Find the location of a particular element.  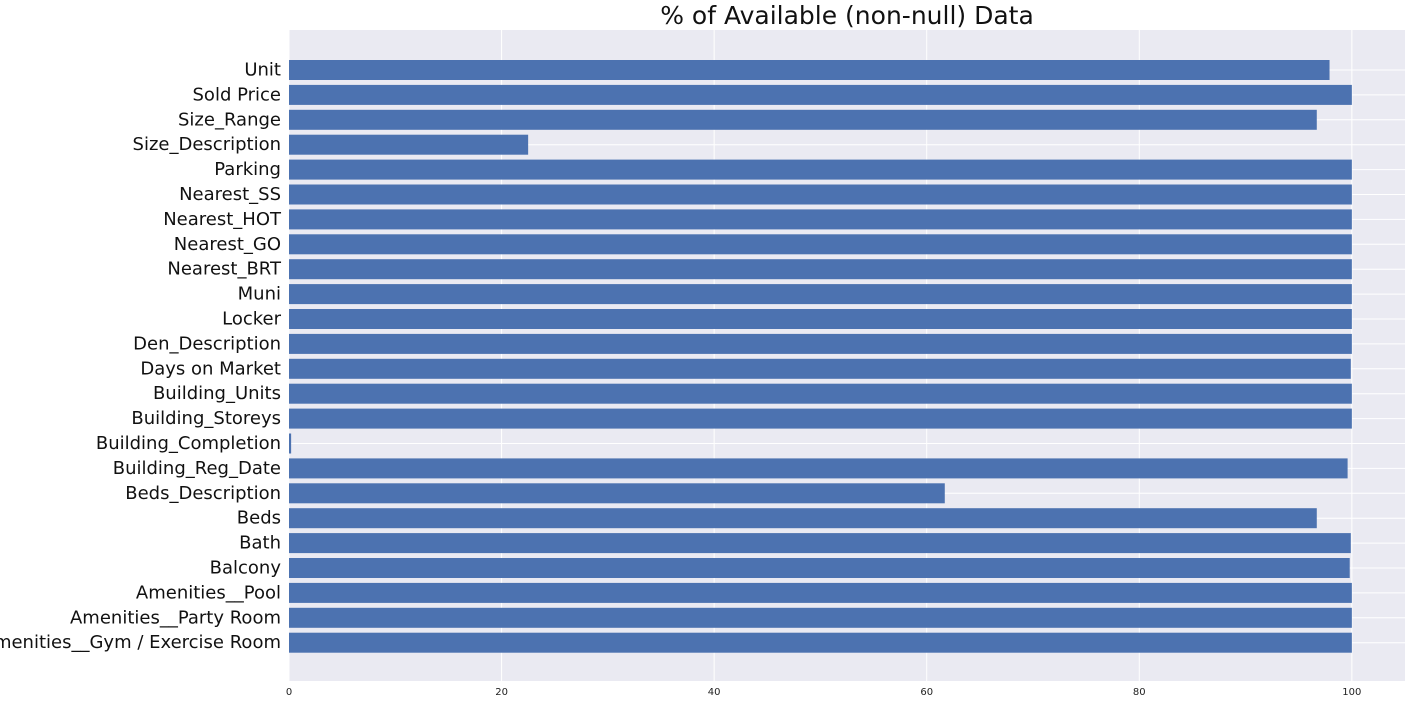

category-label: Nearest_GO is located at coordinates (227, 244).